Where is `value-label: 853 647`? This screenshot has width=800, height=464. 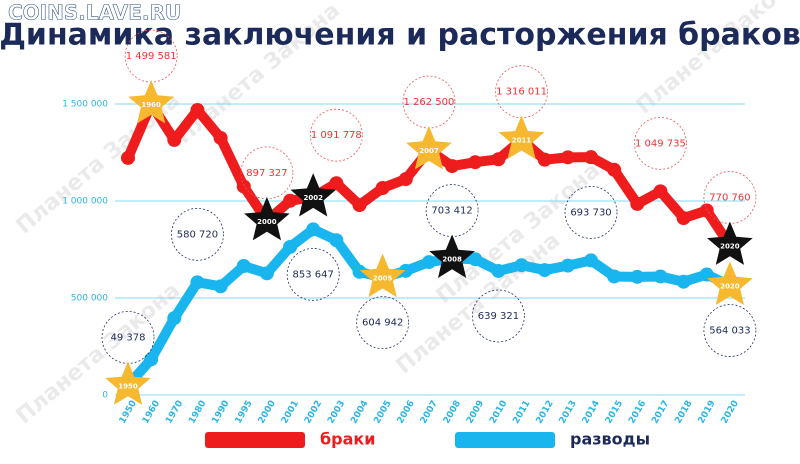
value-label: 853 647 is located at coordinates (313, 274).